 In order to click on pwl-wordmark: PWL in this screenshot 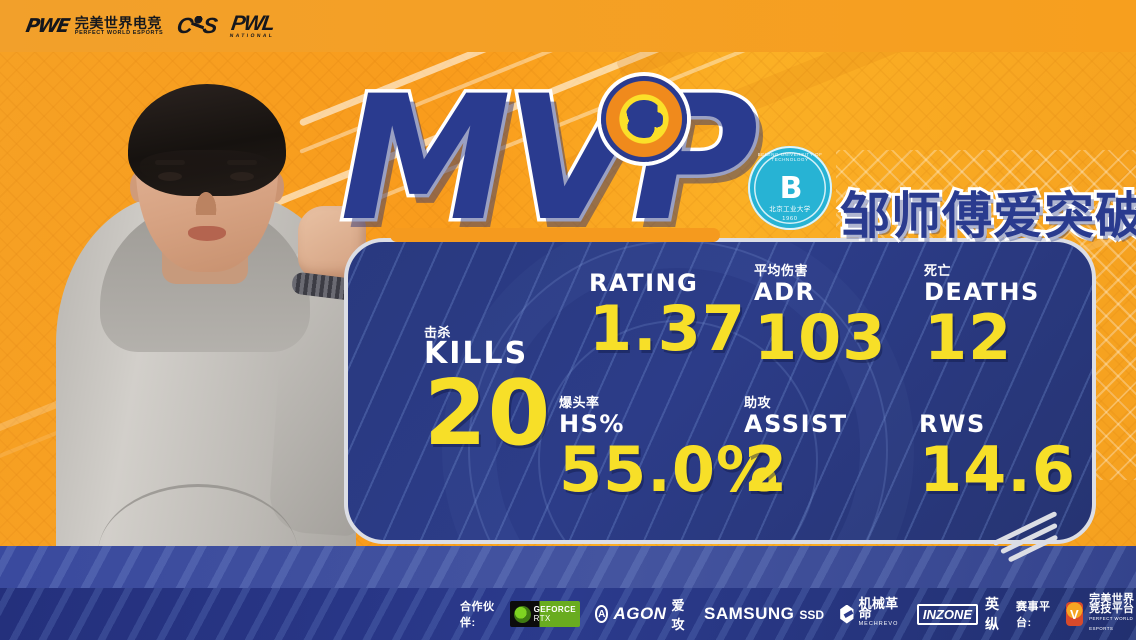, I will do `click(252, 23)`.